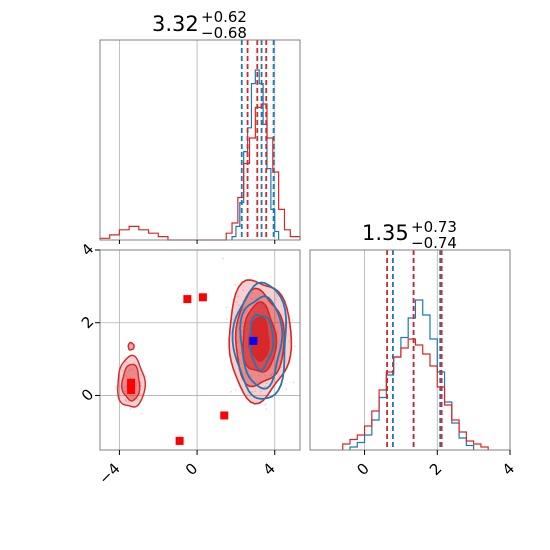  I want to click on x-tick-label: 2, so click(435, 469).